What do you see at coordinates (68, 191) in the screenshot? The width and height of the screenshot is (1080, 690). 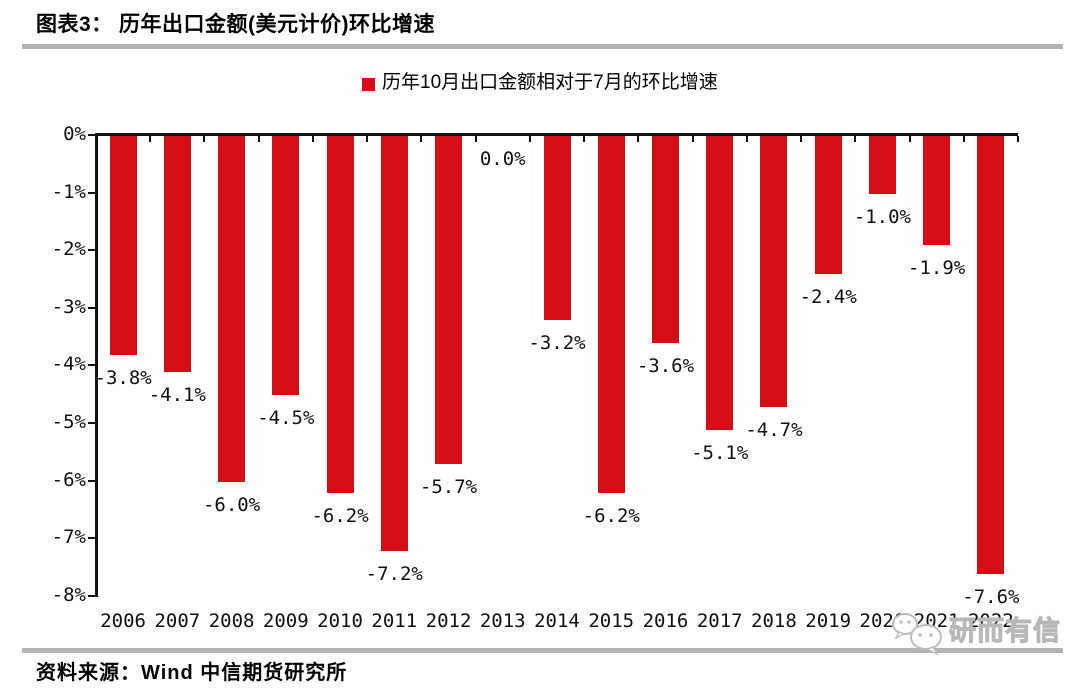 I see `y-axis-tick-label: -1%` at bounding box center [68, 191].